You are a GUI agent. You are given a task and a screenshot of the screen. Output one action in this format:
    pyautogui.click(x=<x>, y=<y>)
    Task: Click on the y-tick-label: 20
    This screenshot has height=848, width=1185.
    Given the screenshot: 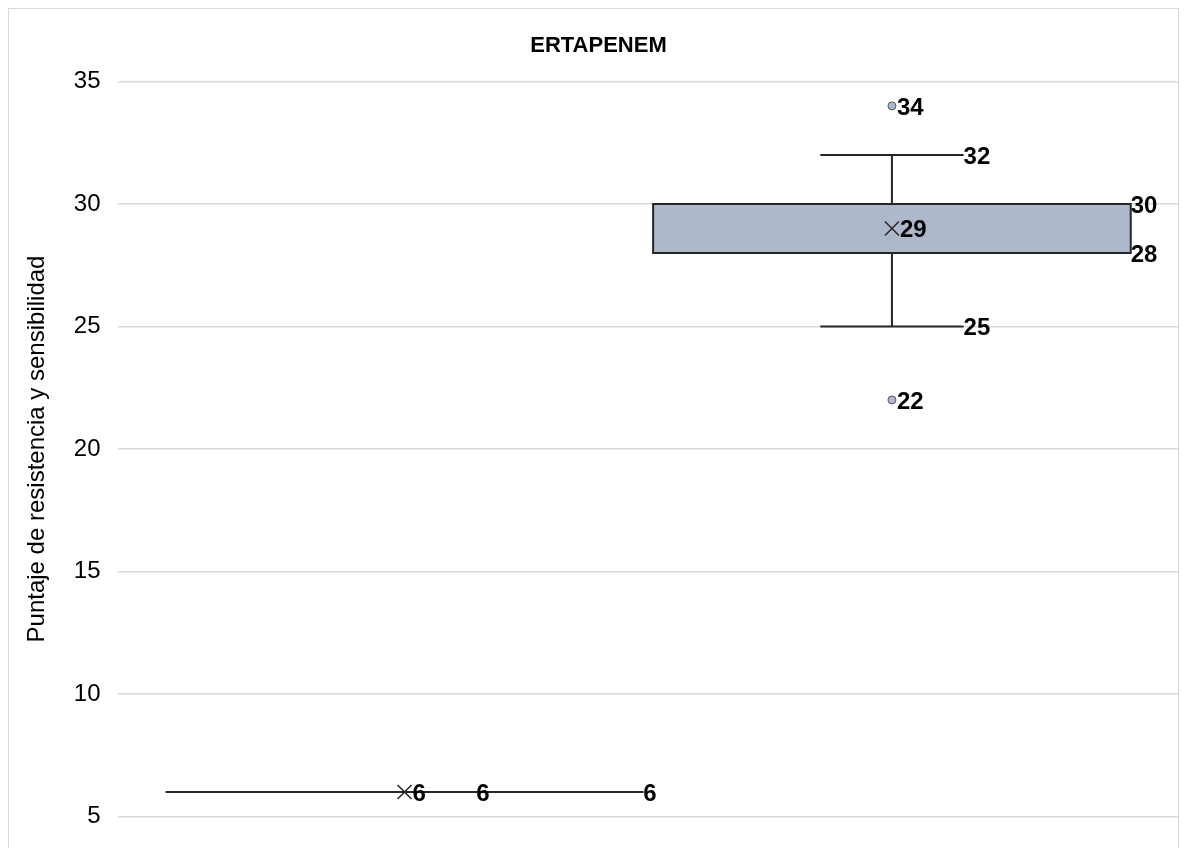 What is the action you would take?
    pyautogui.click(x=87, y=447)
    